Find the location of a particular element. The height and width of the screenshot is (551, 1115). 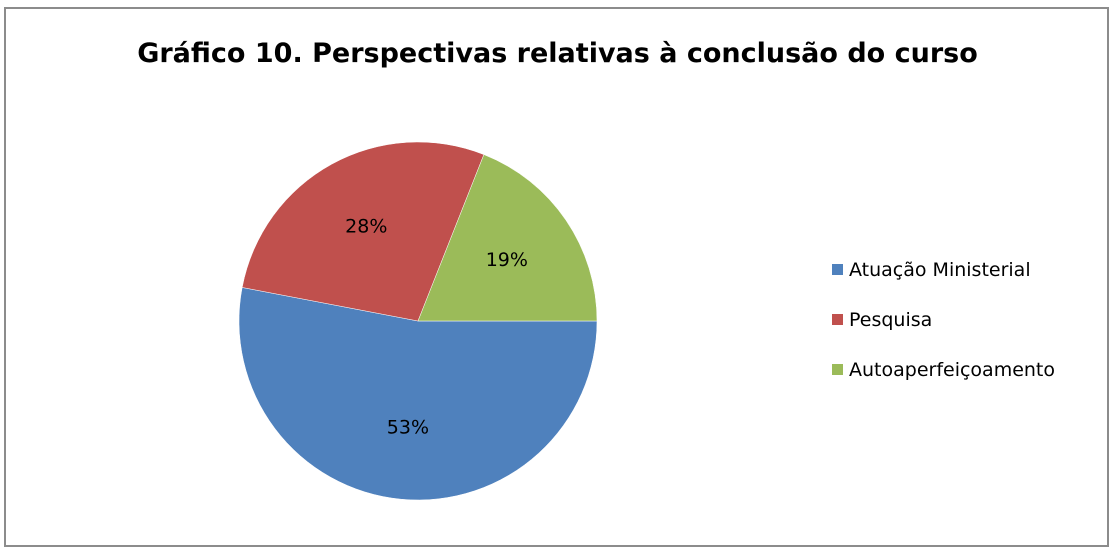

pie-slice-pesquisa is located at coordinates (363, 231).